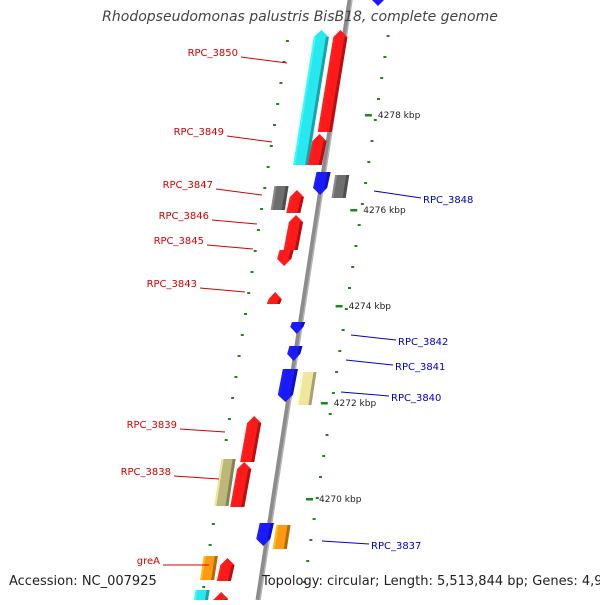  Describe the element at coordinates (306, 388) in the screenshot. I see `gene-rpc-3840b` at that location.